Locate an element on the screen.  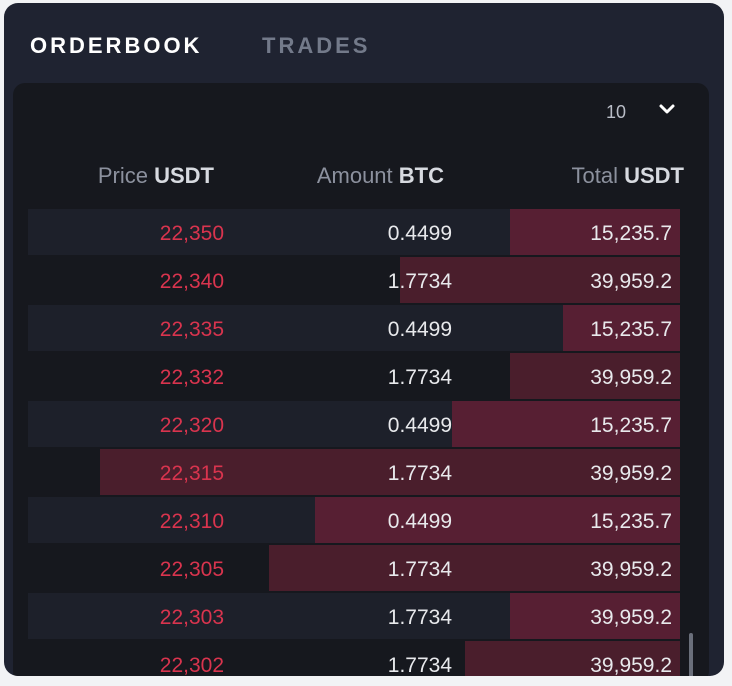
scrollbar is located at coordinates (691, 654).